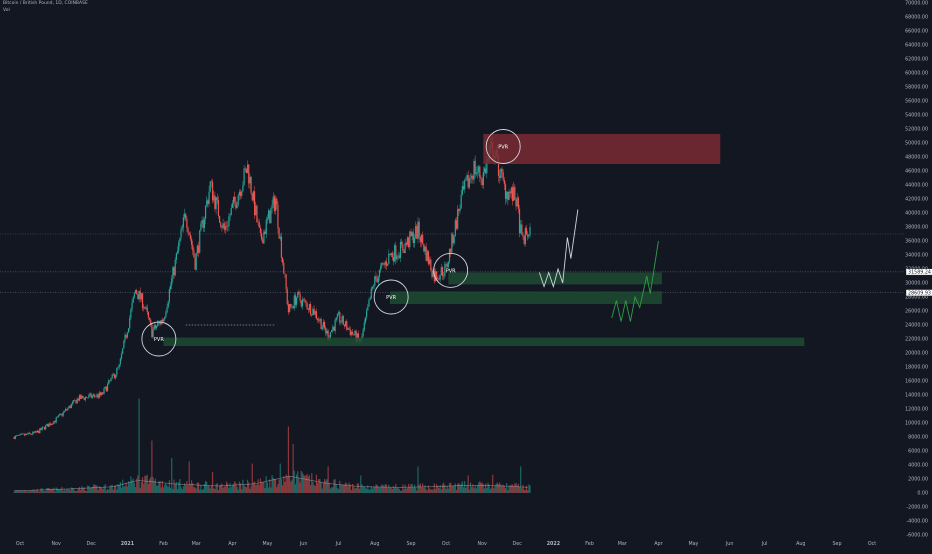  Describe the element at coordinates (917, 522) in the screenshot. I see `y-tick-label: -4000.00` at that location.